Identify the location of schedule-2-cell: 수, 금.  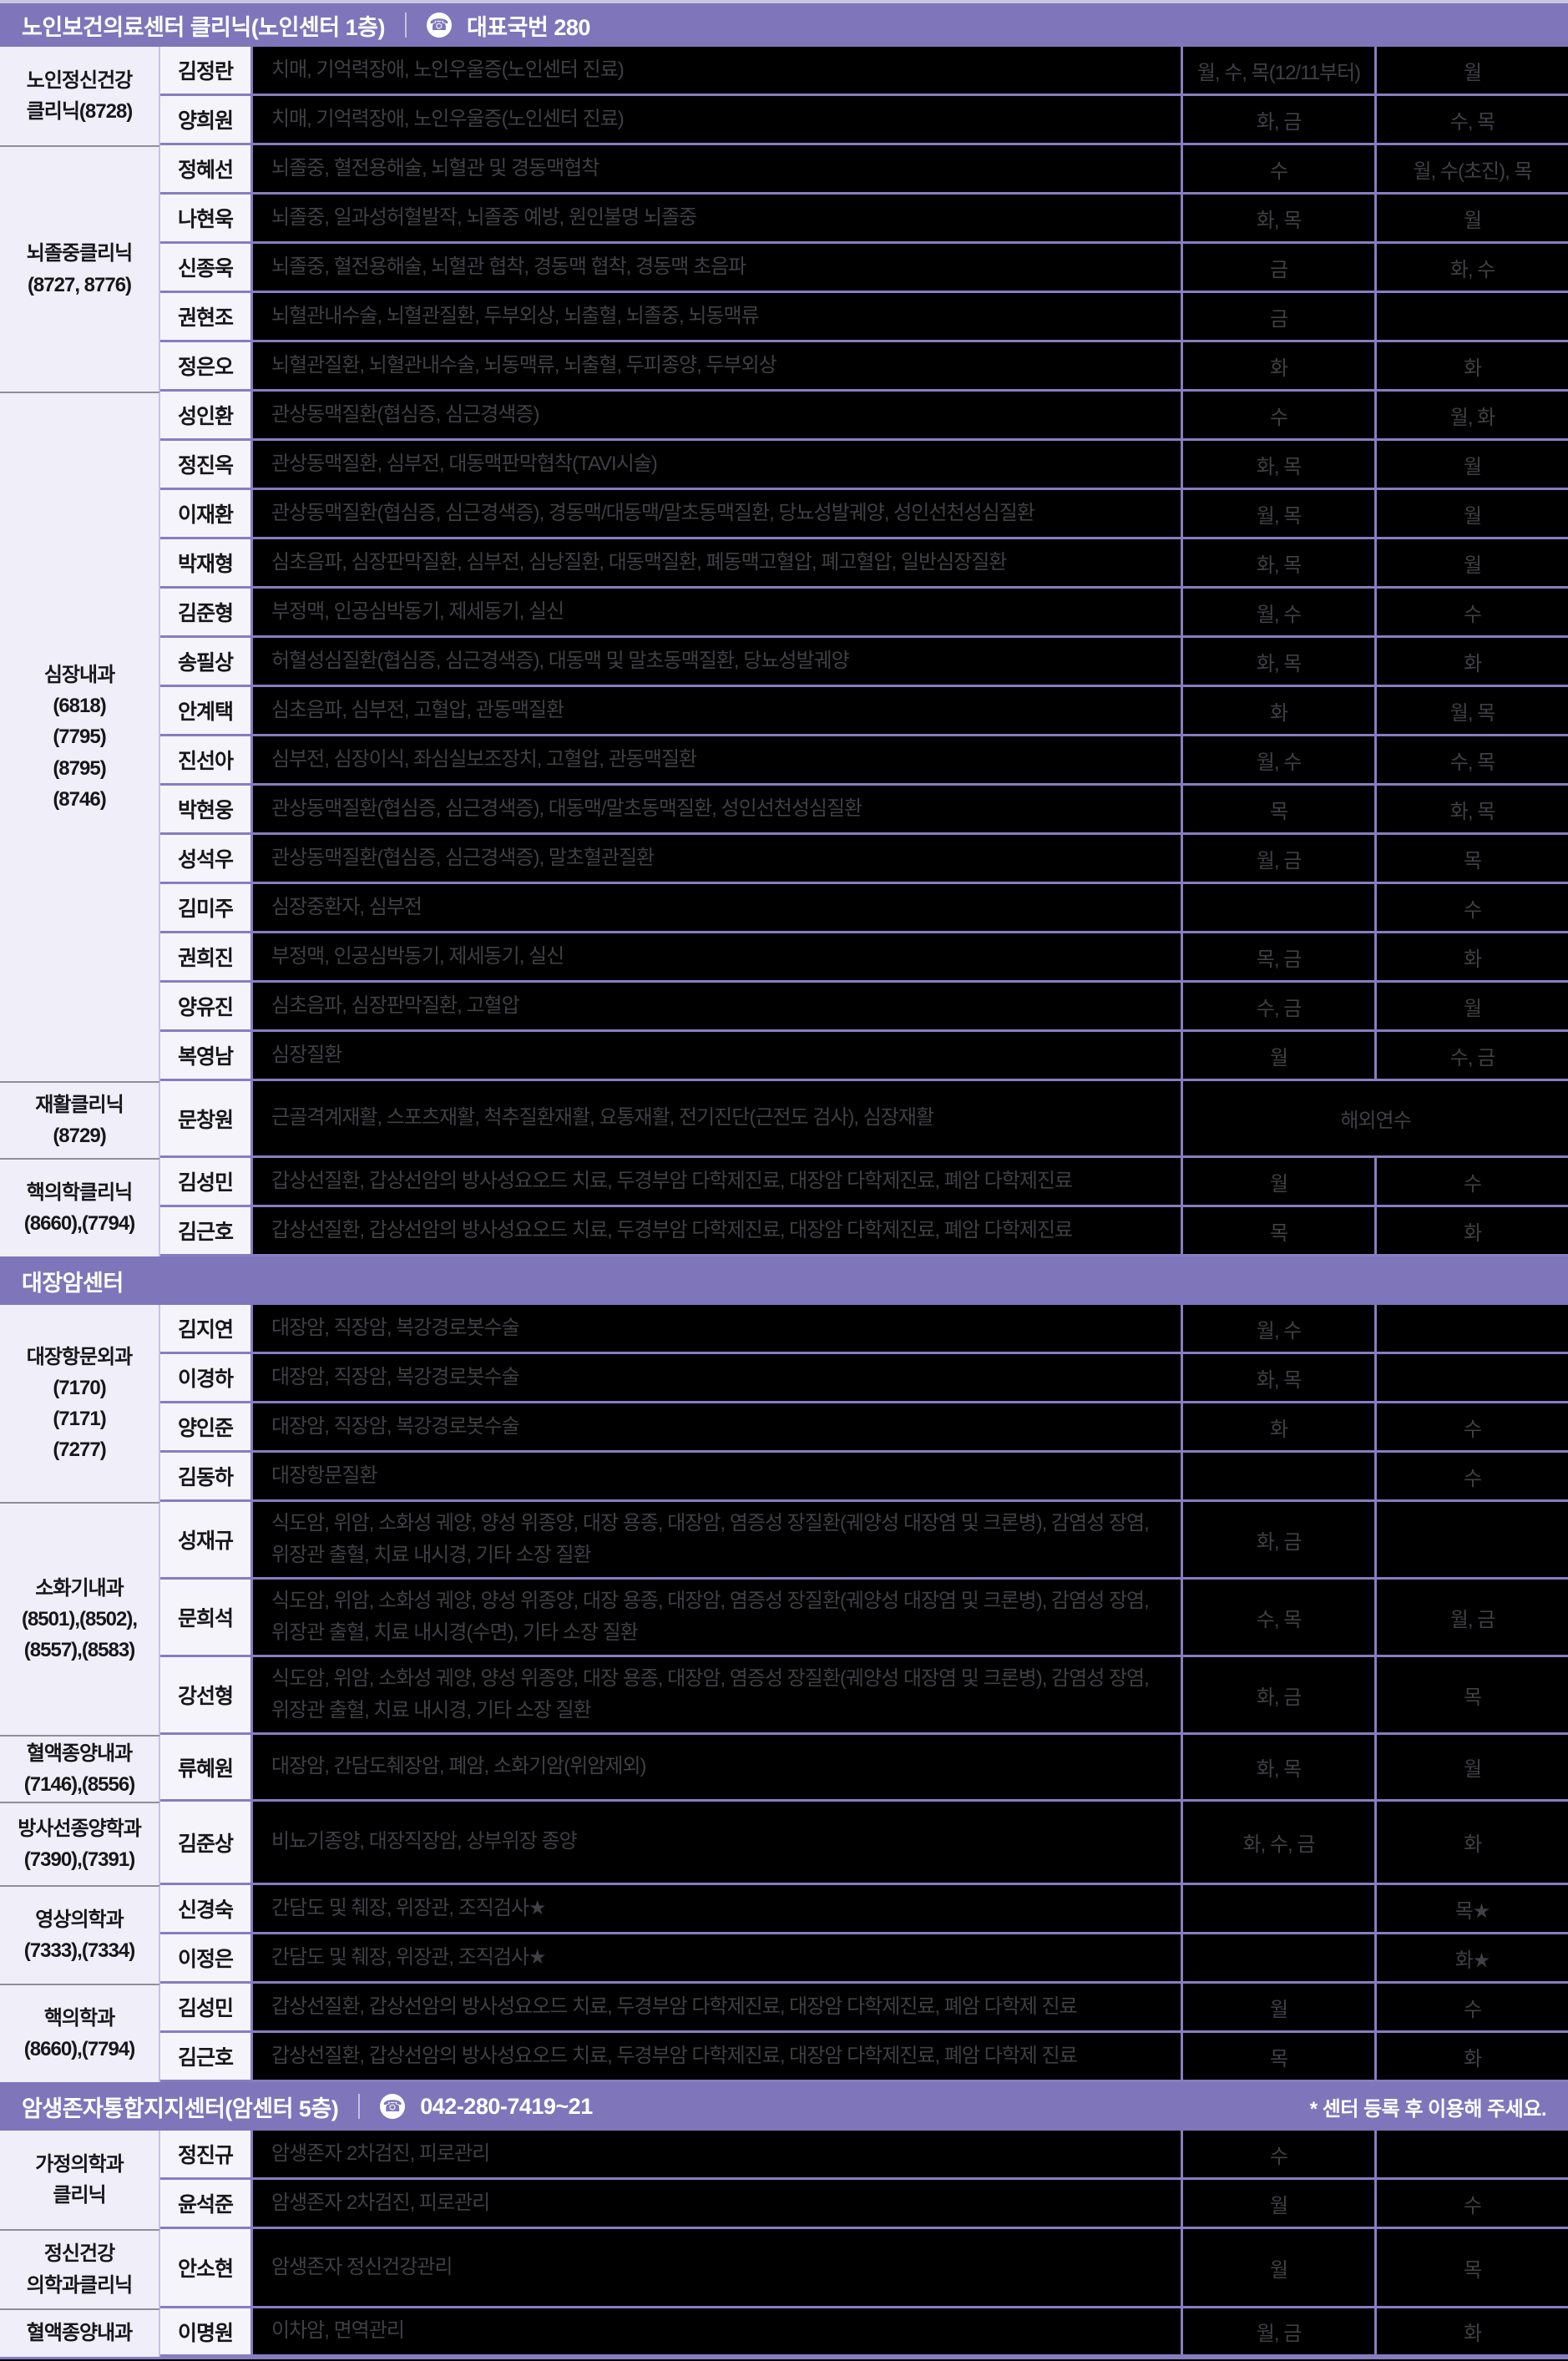
(1472, 1055).